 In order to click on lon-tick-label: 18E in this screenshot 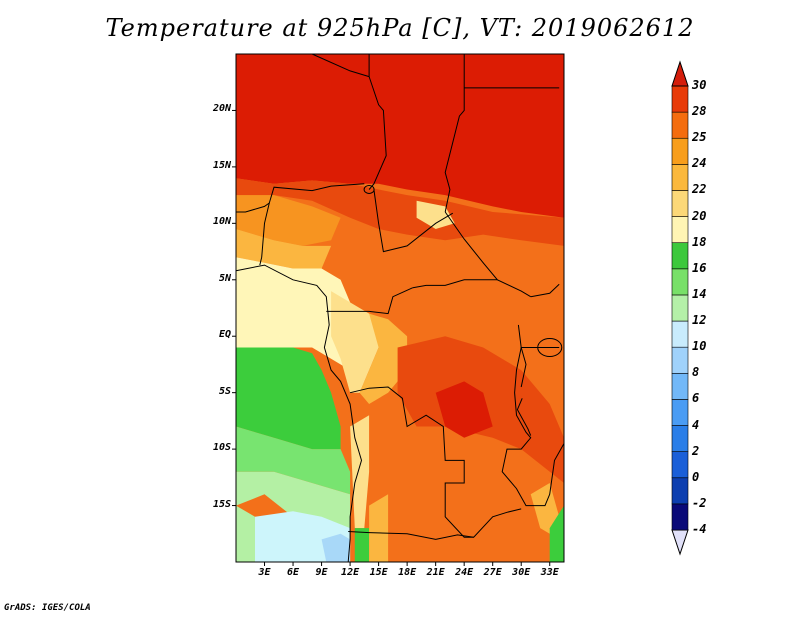, I will do `click(407, 572)`.